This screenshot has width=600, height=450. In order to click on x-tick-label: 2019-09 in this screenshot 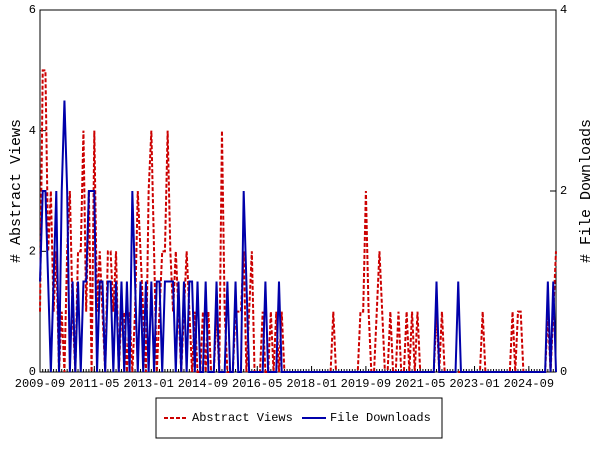, I will do `click(366, 384)`.